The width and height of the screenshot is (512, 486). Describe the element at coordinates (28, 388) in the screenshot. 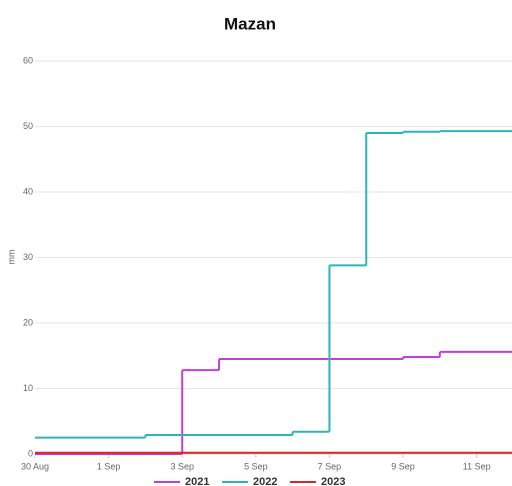

I see `y-tick-label: 10` at that location.